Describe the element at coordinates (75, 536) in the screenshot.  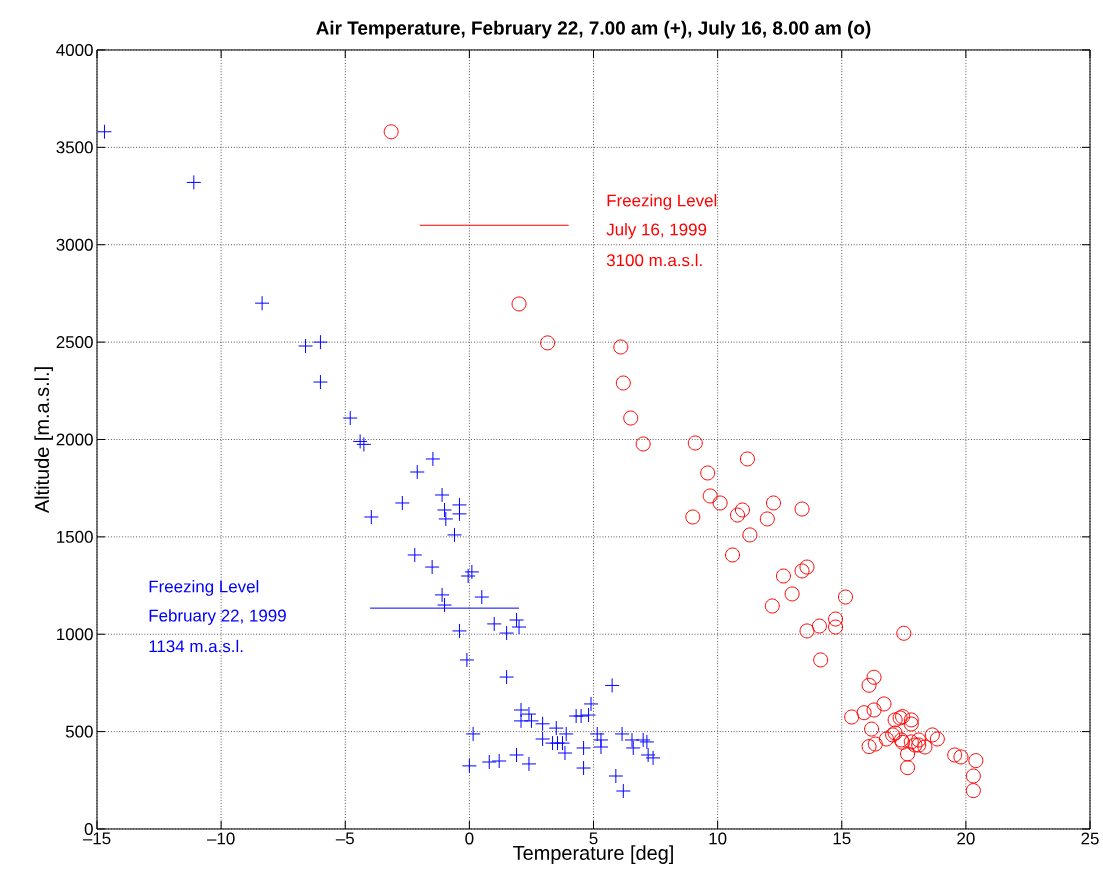
I see `y-tick-label: 1500` at that location.